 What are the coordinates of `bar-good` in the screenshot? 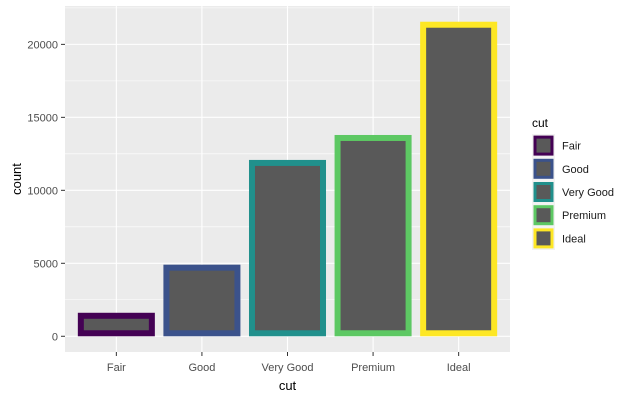 It's located at (202, 300).